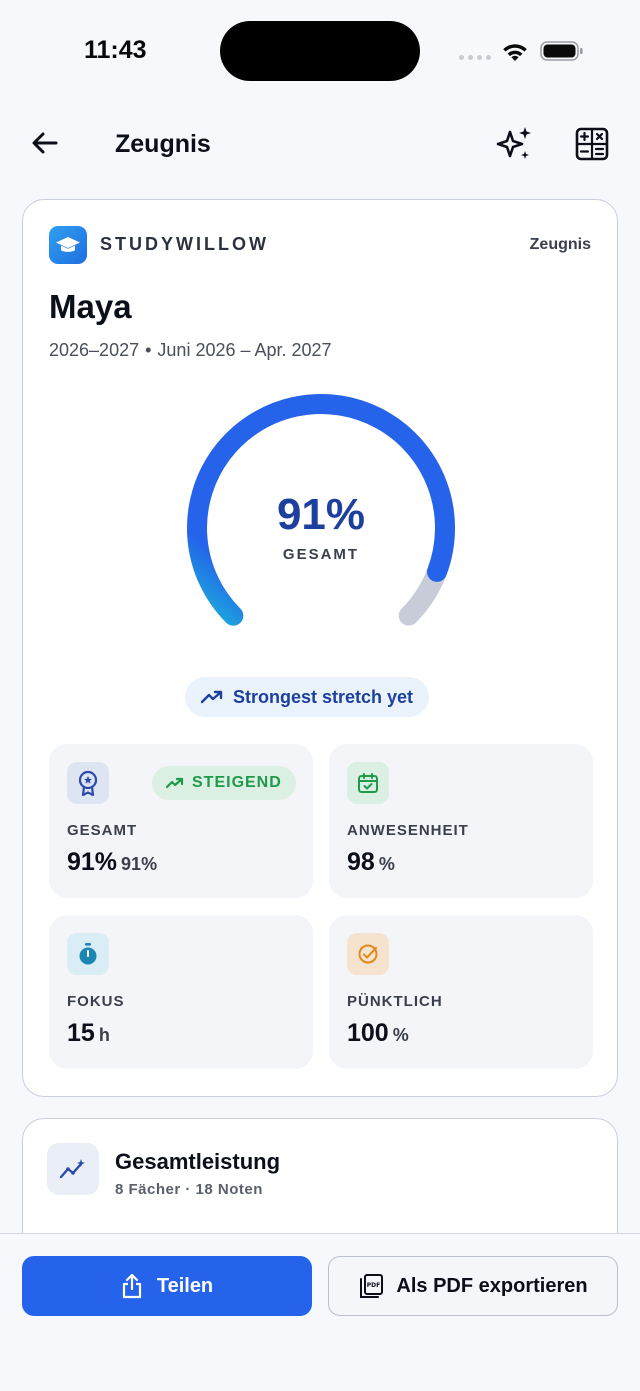  What do you see at coordinates (321, 554) in the screenshot?
I see `overall-label: GESAMT` at bounding box center [321, 554].